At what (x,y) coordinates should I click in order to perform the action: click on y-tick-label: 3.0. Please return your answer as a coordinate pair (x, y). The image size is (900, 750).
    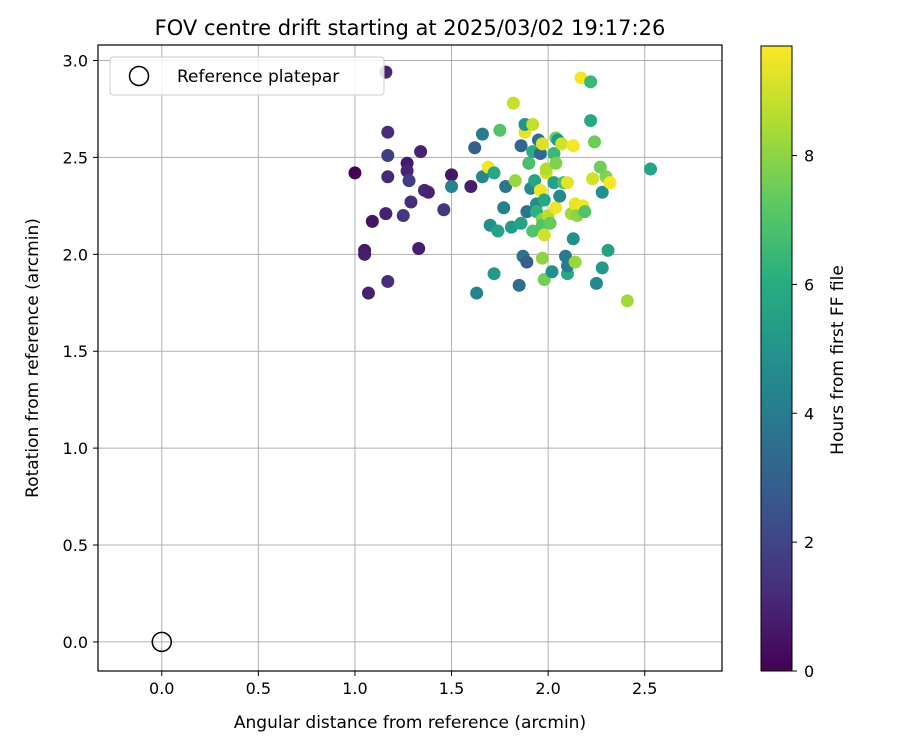
    Looking at the image, I should click on (75, 61).